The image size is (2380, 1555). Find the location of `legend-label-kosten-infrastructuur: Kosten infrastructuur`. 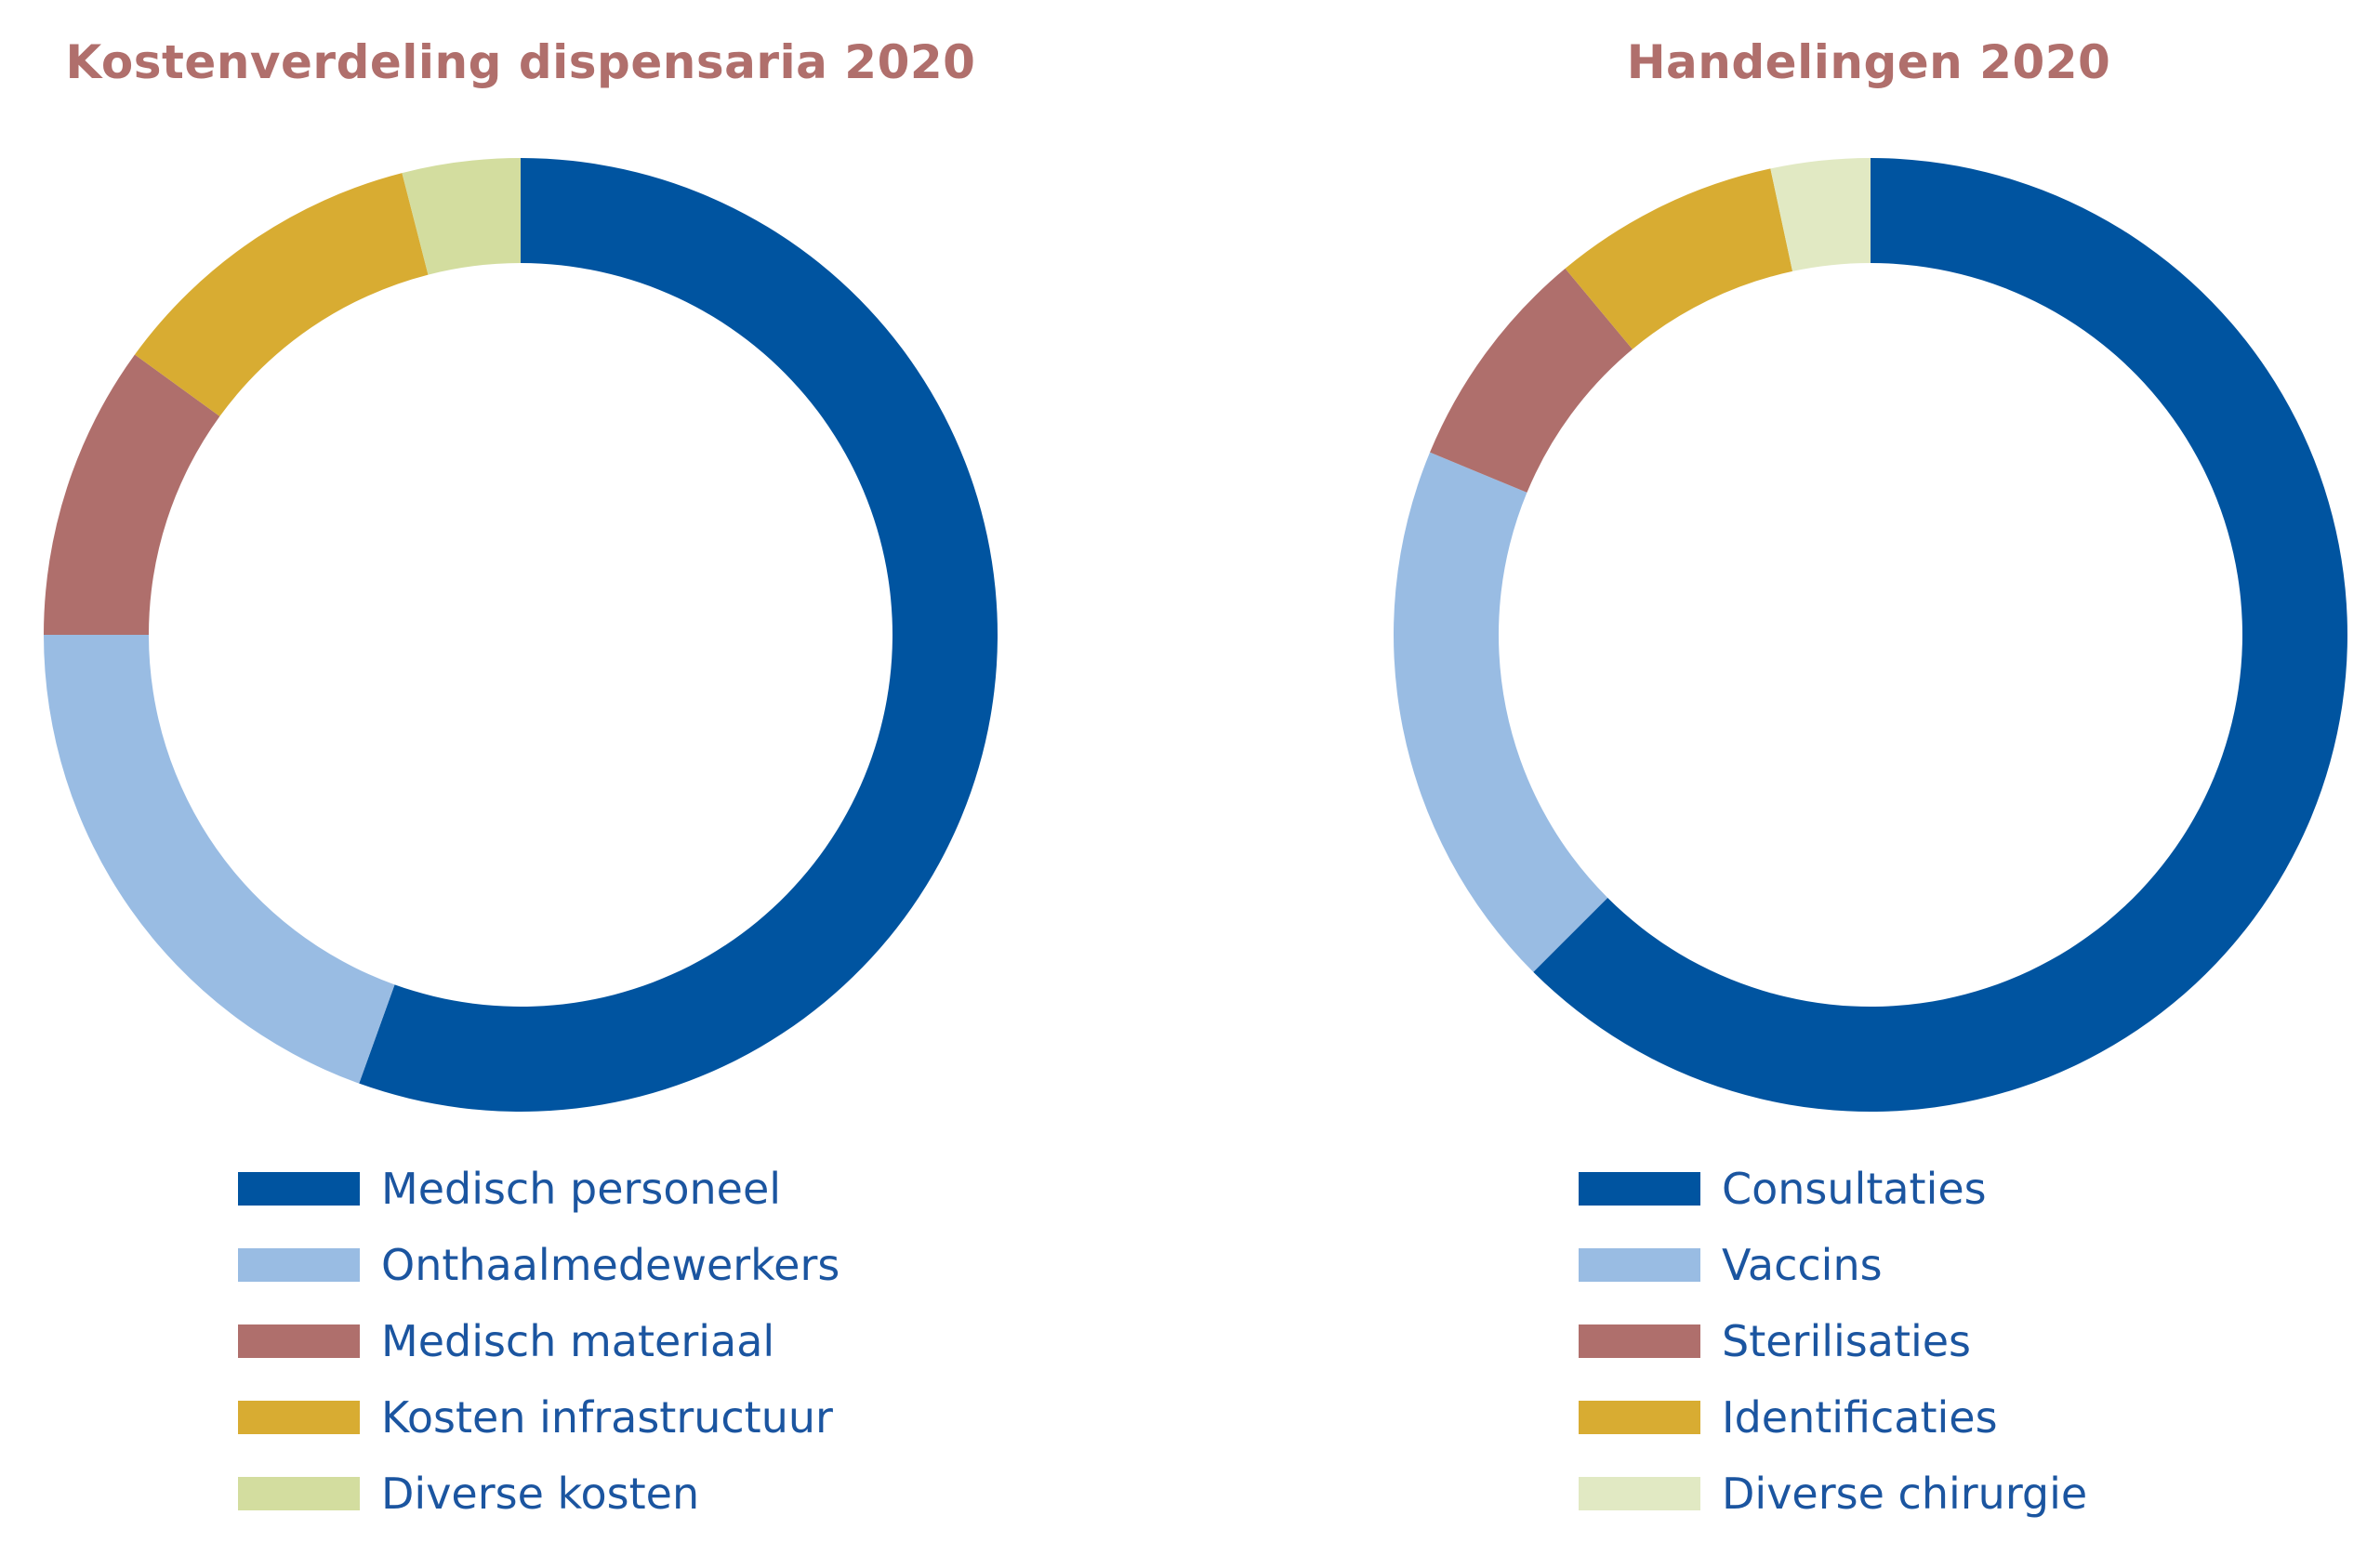

legend-label-kosten-infrastructuur: Kosten infrastructuur is located at coordinates (607, 1417).